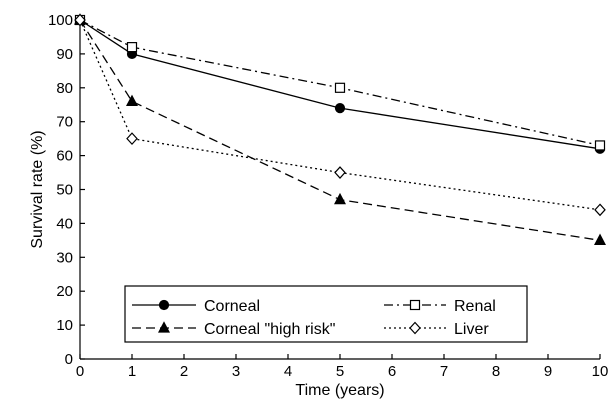 The height and width of the screenshot is (400, 612). I want to click on x-axis-title: Time (years), so click(339, 390).